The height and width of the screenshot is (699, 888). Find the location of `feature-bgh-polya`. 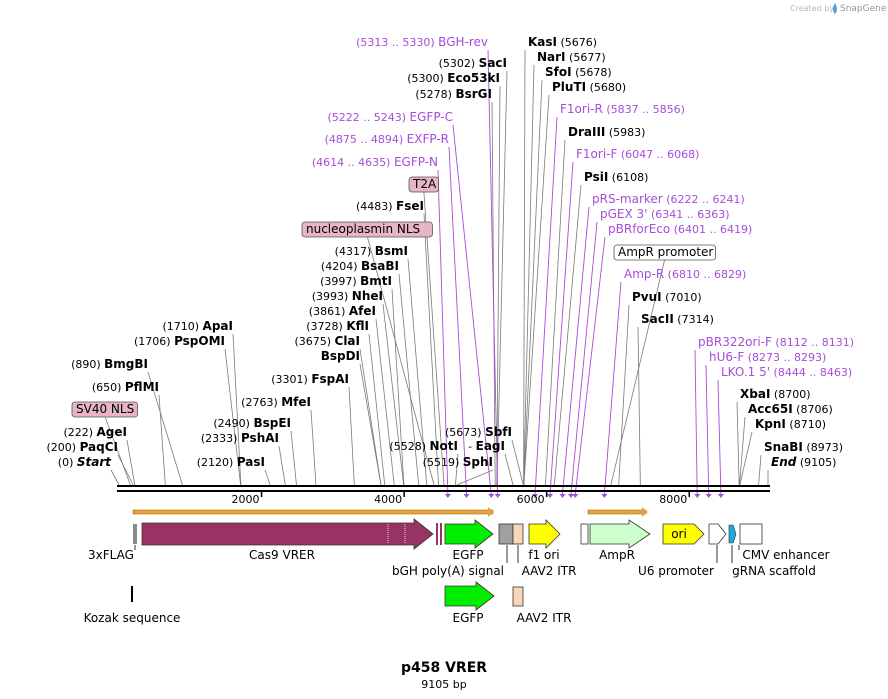

feature-bgh-polya is located at coordinates (506, 534).